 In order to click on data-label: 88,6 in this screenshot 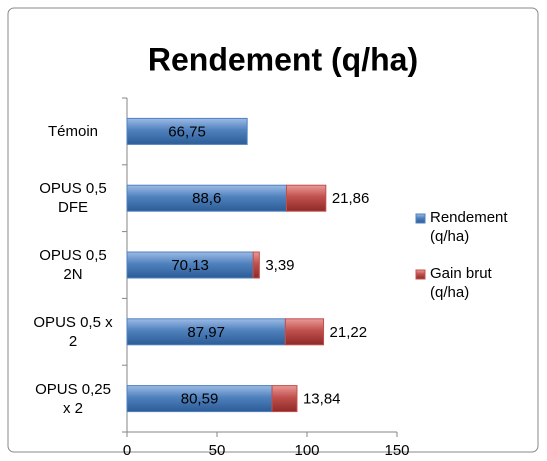, I will do `click(206, 198)`.